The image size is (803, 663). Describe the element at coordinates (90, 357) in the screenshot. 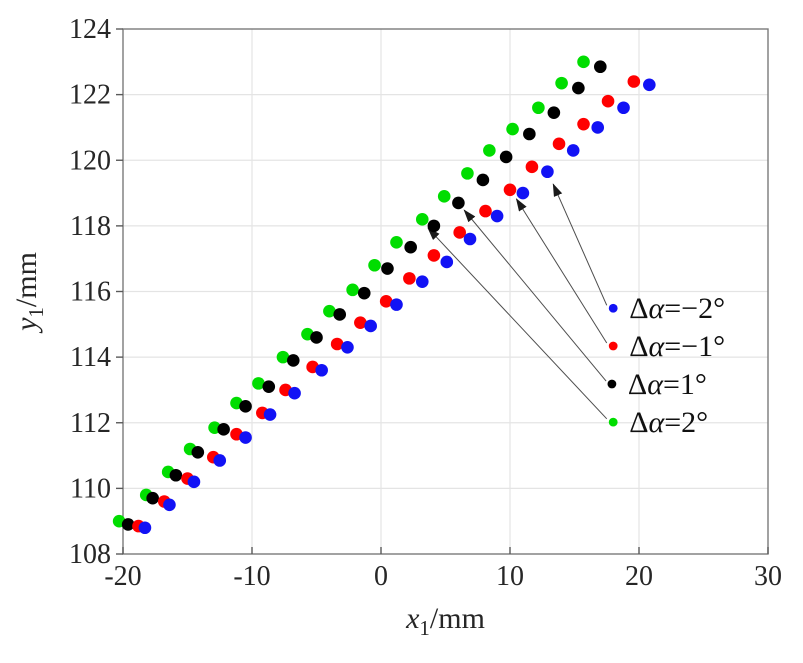

I see `y-tick-label: 114` at that location.